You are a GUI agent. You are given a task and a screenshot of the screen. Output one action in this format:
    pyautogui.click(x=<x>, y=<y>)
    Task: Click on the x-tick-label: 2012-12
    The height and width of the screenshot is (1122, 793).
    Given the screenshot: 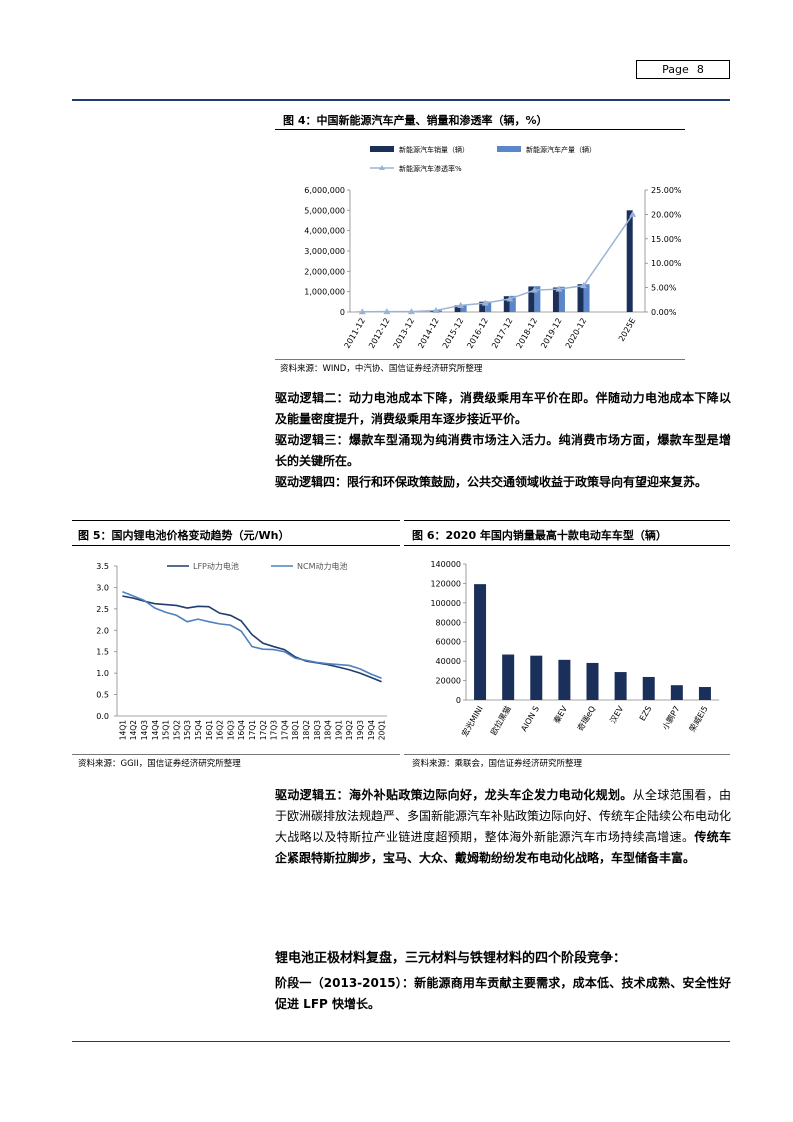 What is the action you would take?
    pyautogui.click(x=379, y=333)
    